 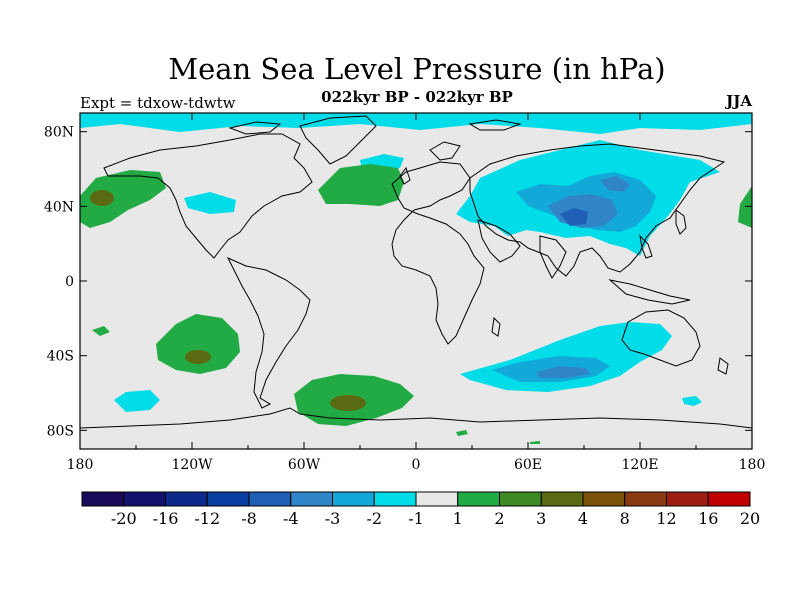 What do you see at coordinates (333, 518) in the screenshot?
I see `colorbar-label: -3` at bounding box center [333, 518].